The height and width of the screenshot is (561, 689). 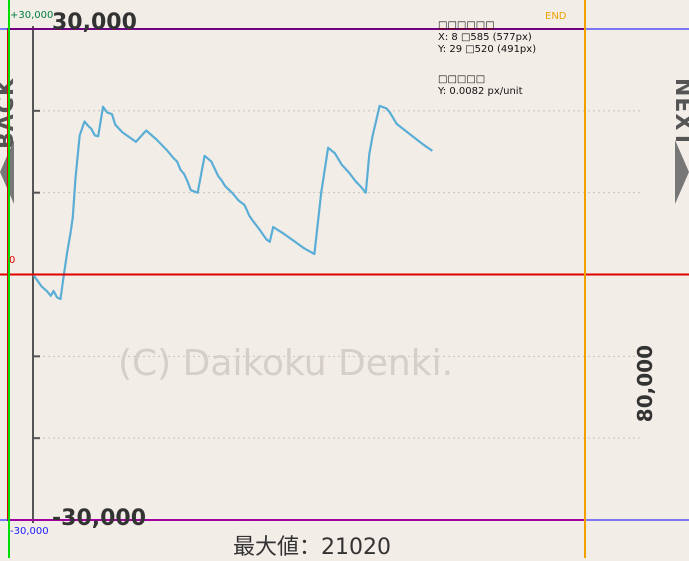 What do you see at coordinates (32, 15) in the screenshot?
I see `debug-top-value: +30,000` at bounding box center [32, 15].